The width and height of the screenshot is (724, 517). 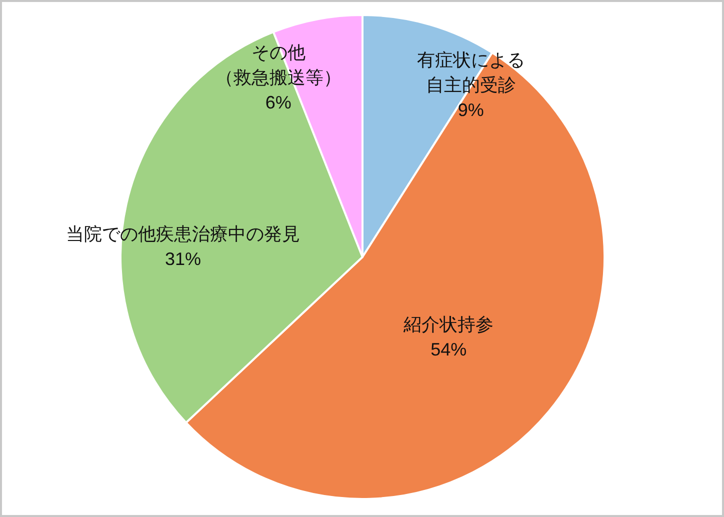 What do you see at coordinates (183, 259) in the screenshot?
I see `data-label: 31%` at bounding box center [183, 259].